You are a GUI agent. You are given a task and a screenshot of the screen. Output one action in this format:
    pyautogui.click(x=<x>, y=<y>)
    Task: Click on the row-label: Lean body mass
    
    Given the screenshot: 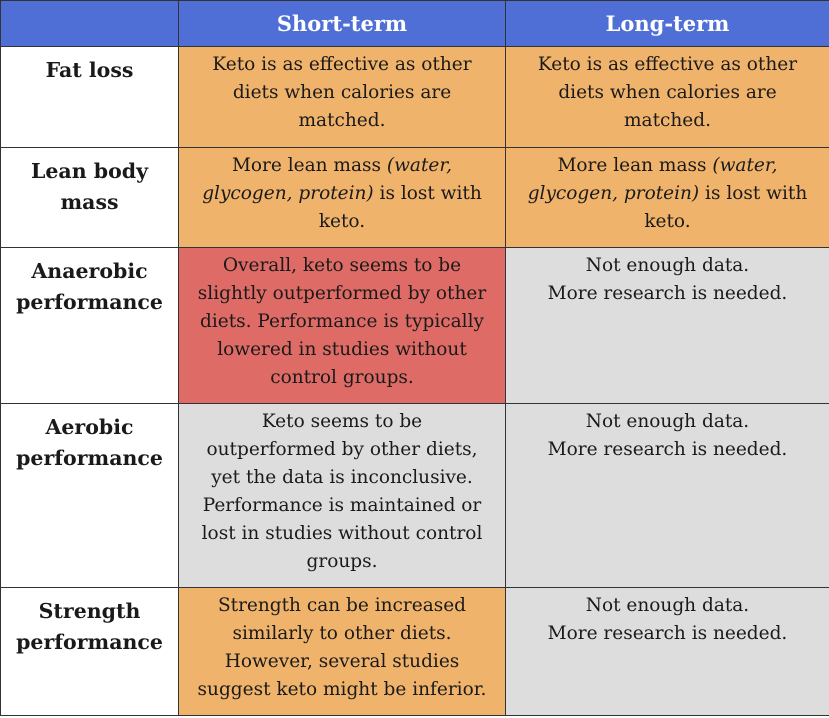 What is the action you would take?
    pyautogui.click(x=89, y=197)
    